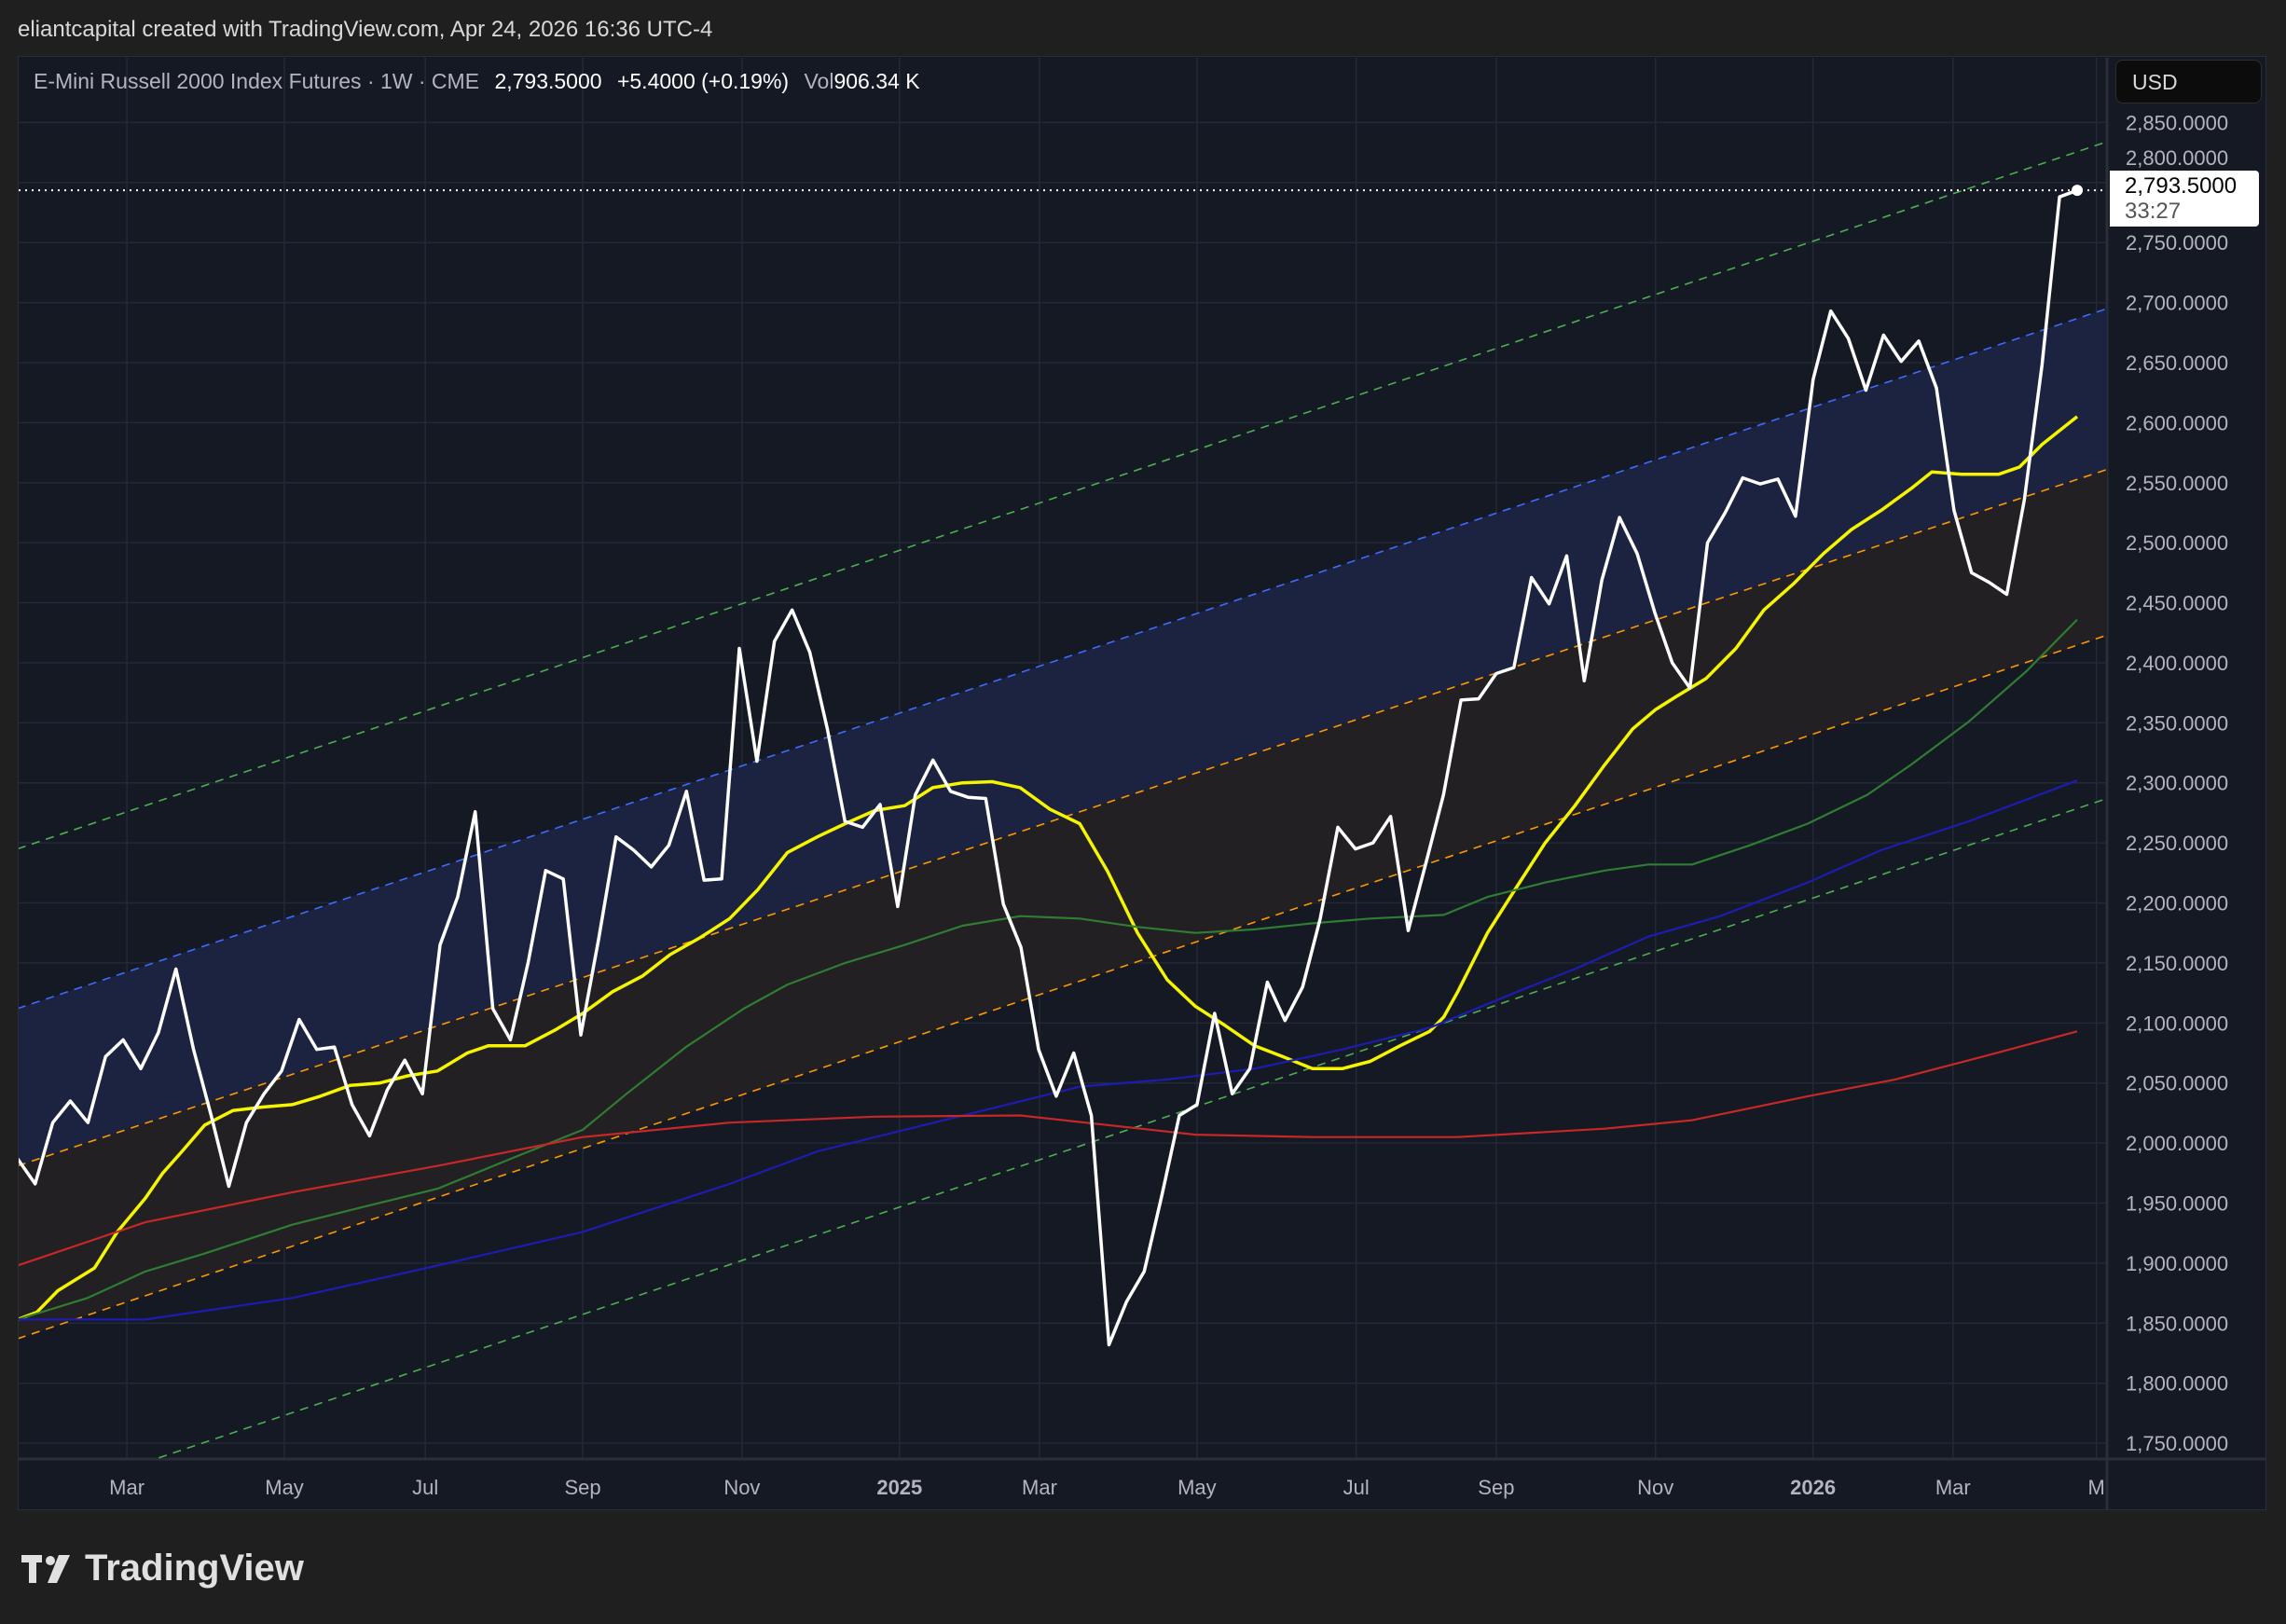  What do you see at coordinates (2177, 843) in the screenshot?
I see `price-axis-label: 2,250.0000` at bounding box center [2177, 843].